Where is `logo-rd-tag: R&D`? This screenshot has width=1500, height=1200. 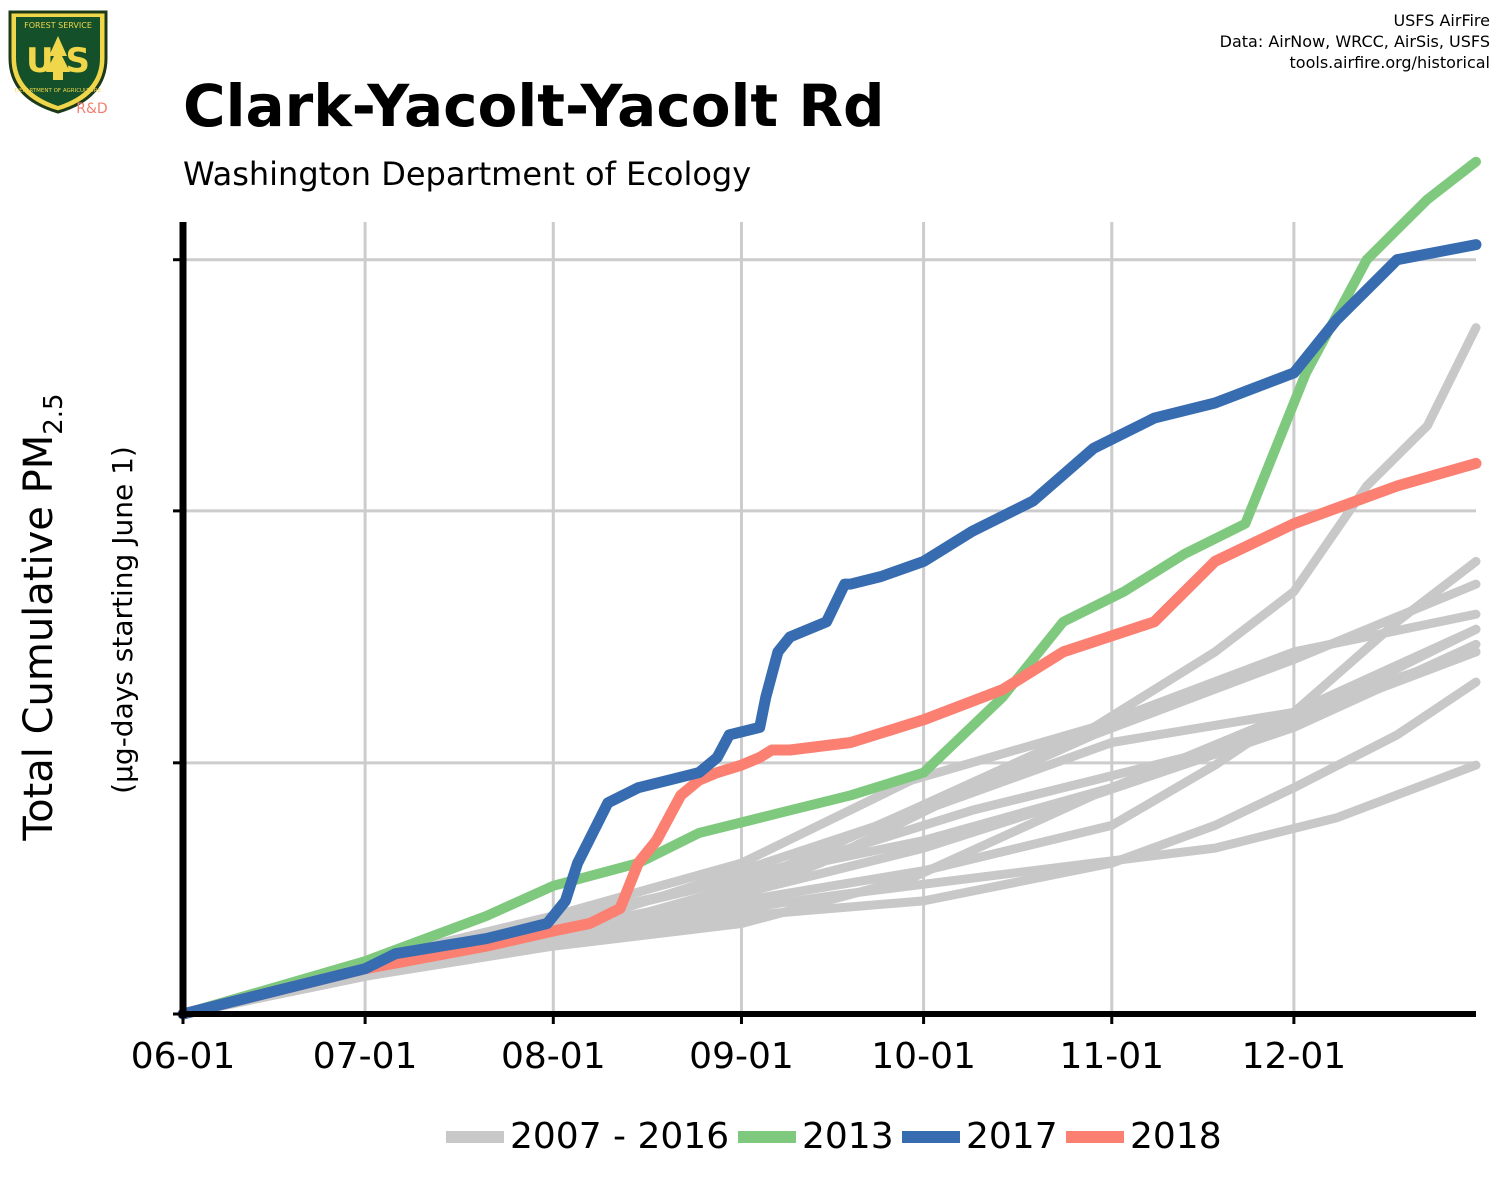
logo-rd-tag: R&D is located at coordinates (91, 108).